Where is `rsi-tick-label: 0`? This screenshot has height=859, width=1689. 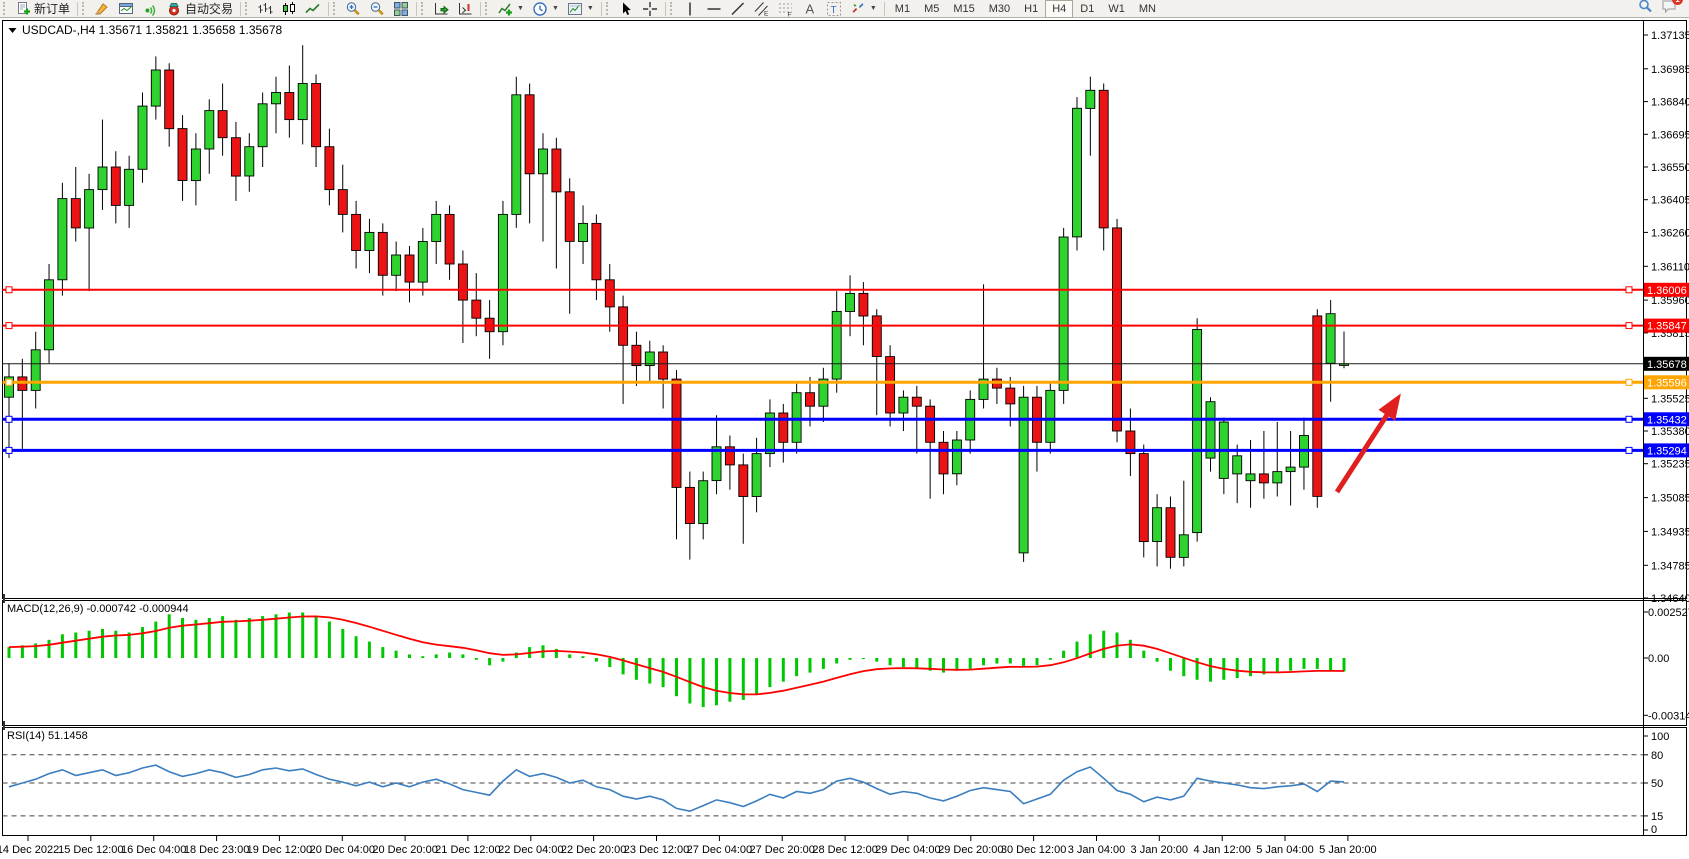
rsi-tick-label: 0 is located at coordinates (1654, 830).